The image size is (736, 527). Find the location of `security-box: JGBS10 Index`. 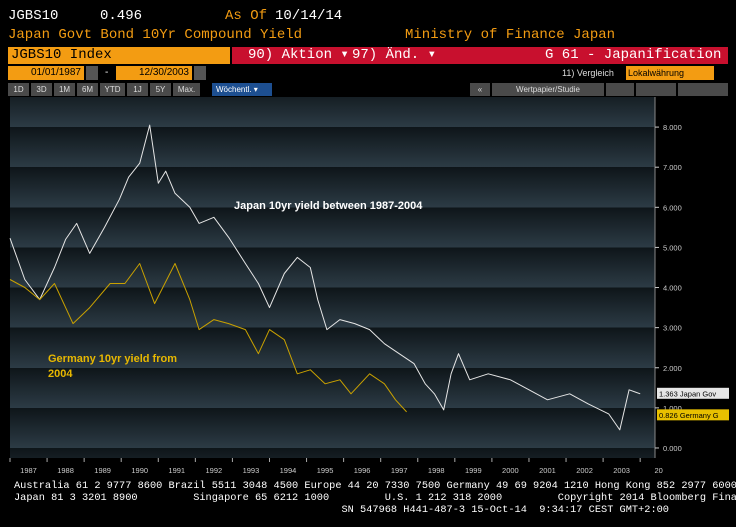

security-box: JGBS10 Index is located at coordinates (119, 55).